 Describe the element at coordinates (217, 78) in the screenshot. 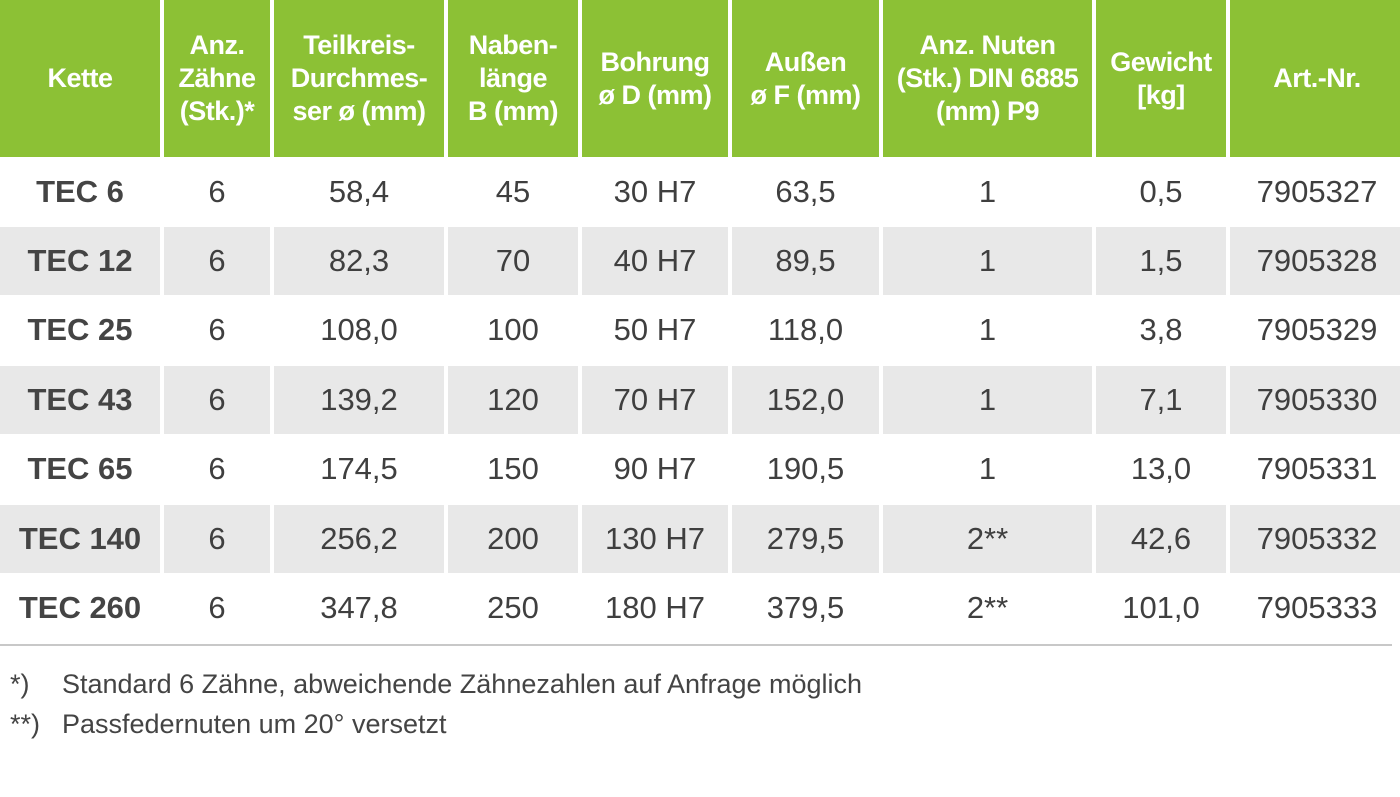

I see `header-zaehne: Anz. Zähne (Stk.)*` at that location.